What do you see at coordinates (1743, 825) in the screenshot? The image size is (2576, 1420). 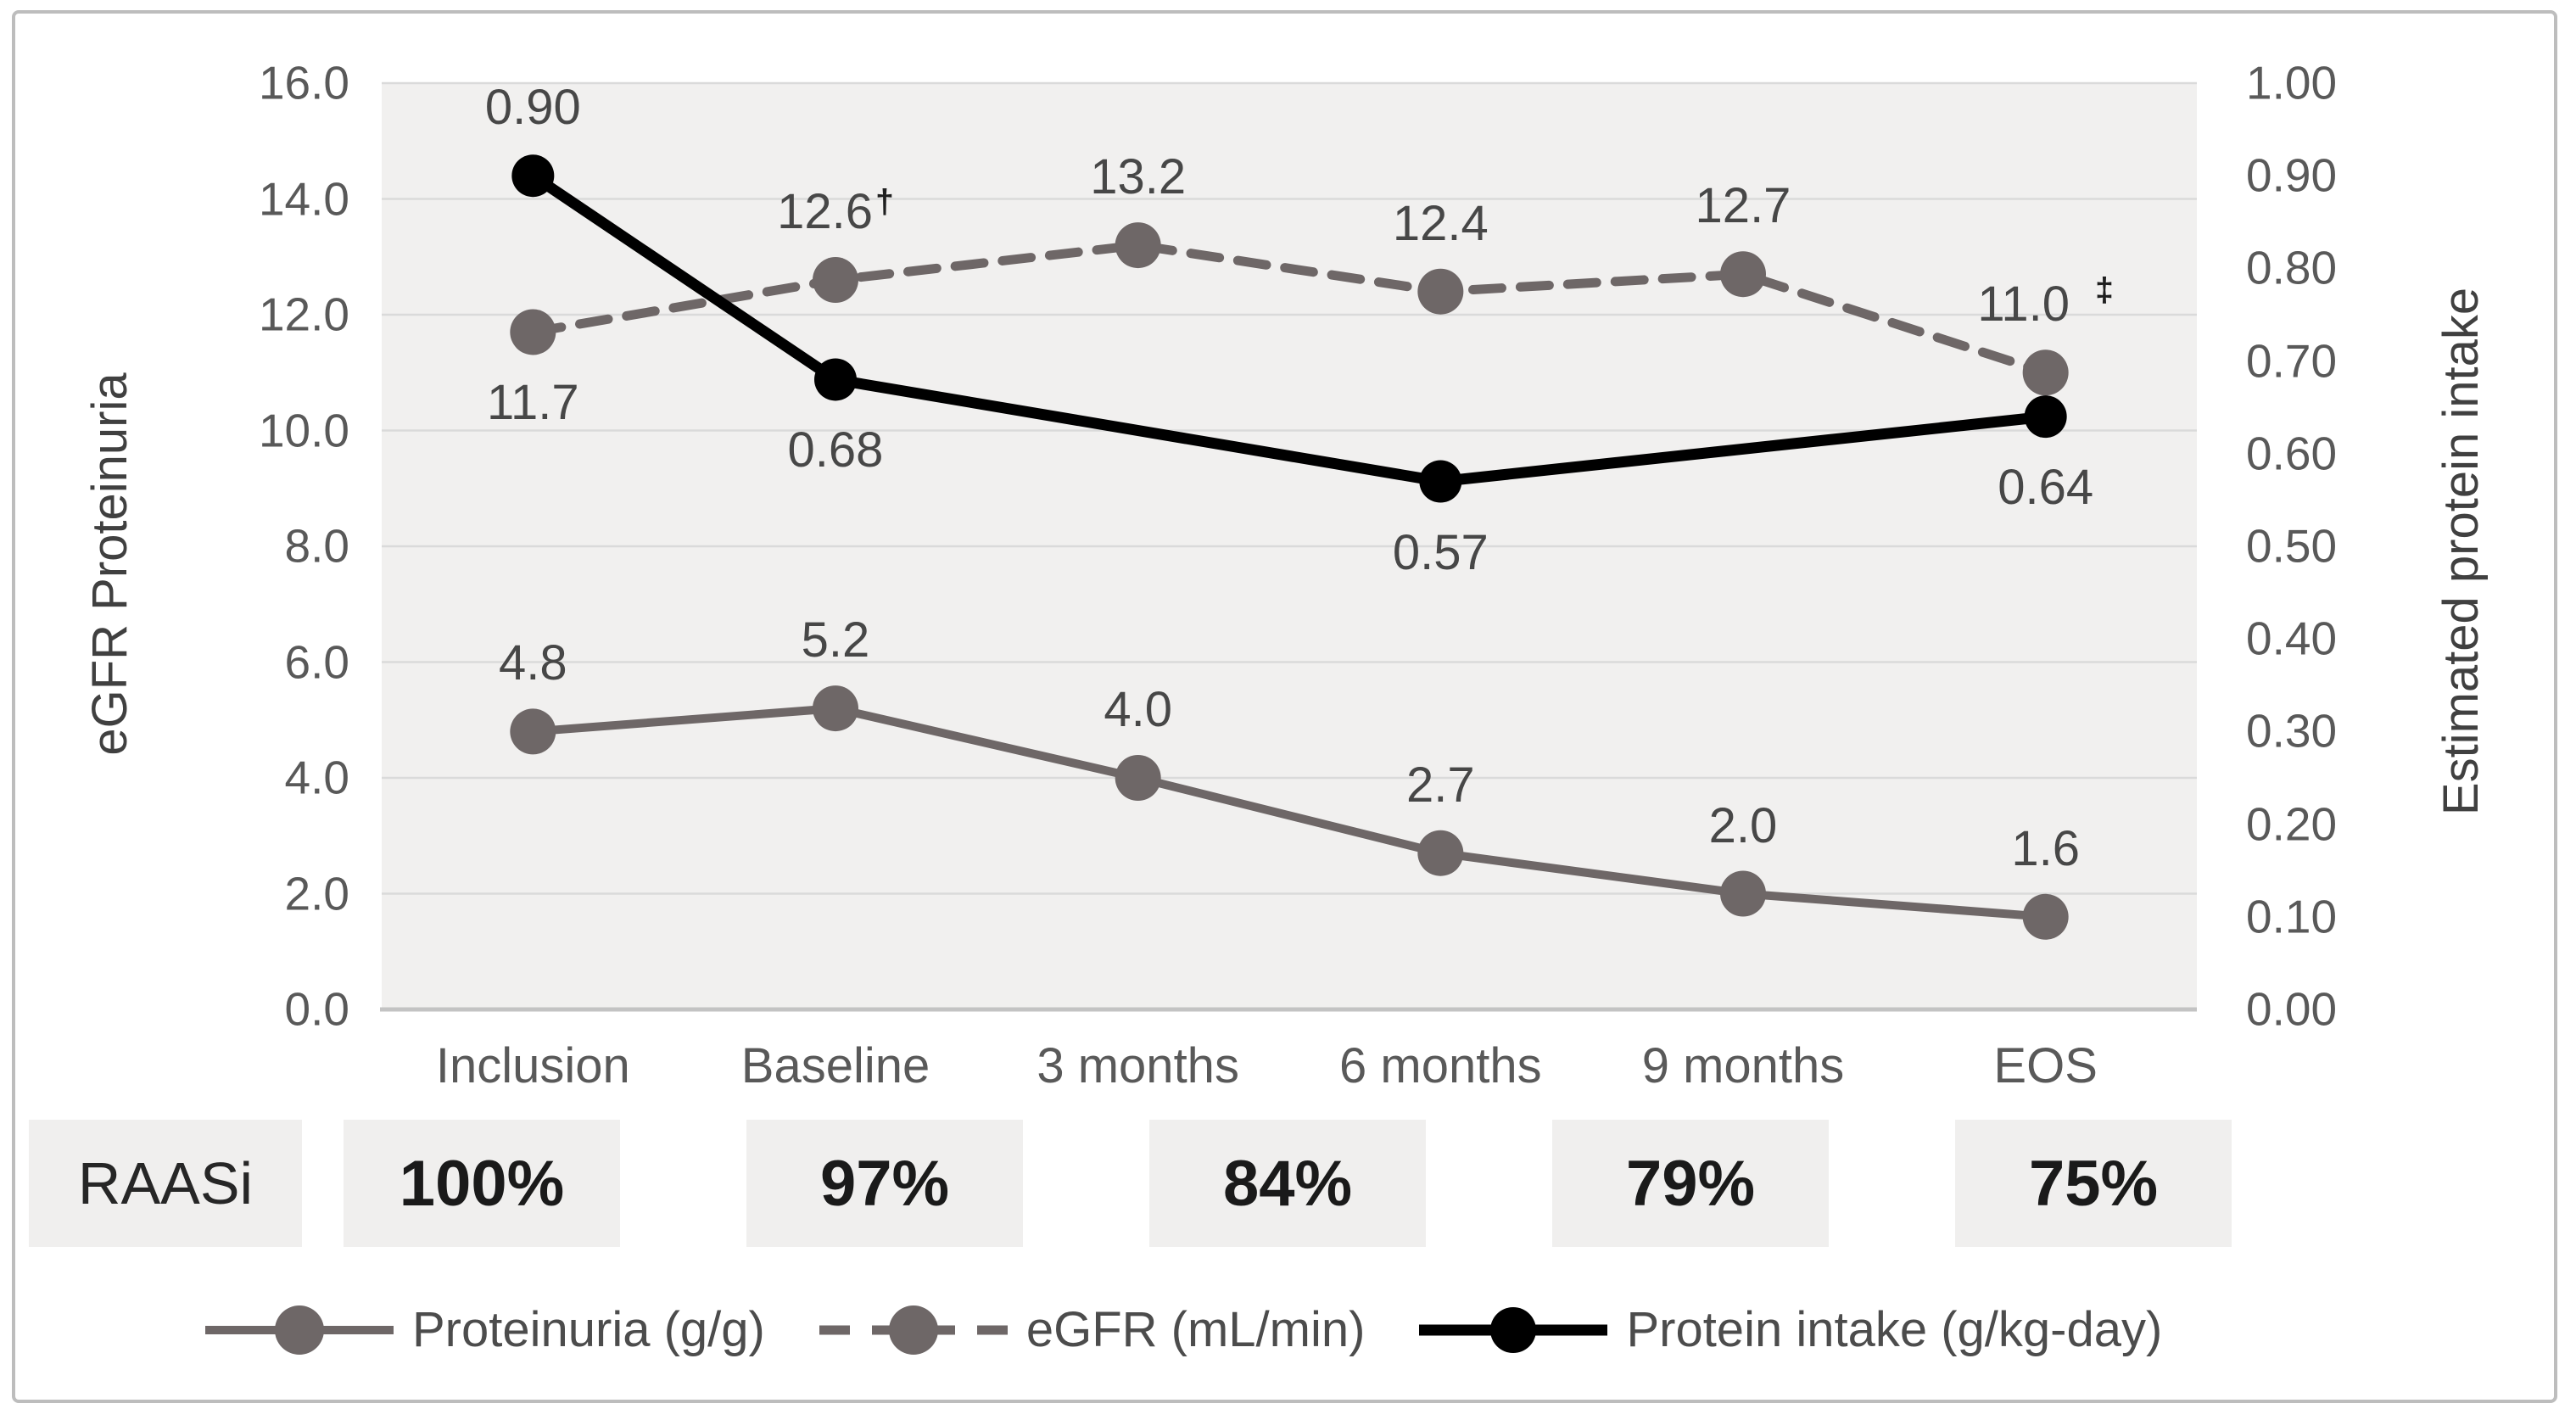 I see `data-label-proteinuria-g-g: 2.0` at bounding box center [1743, 825].